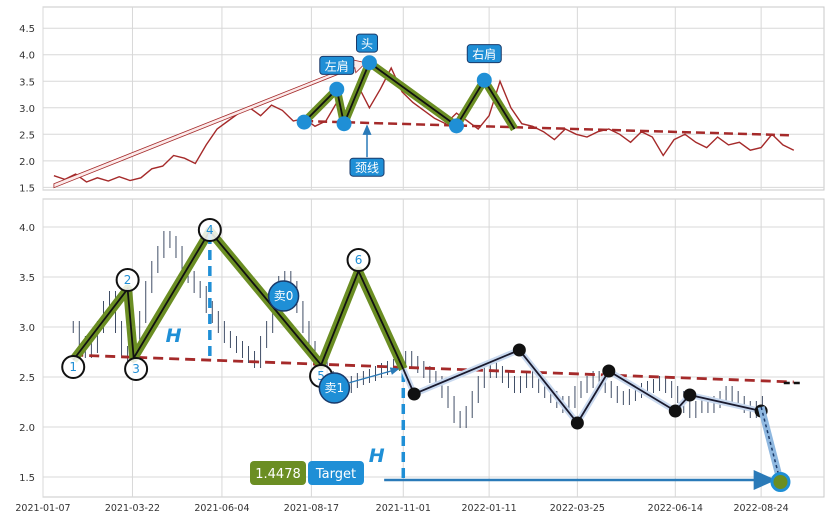  I want to click on x-tick-label: 2021-03-22, so click(132, 508).